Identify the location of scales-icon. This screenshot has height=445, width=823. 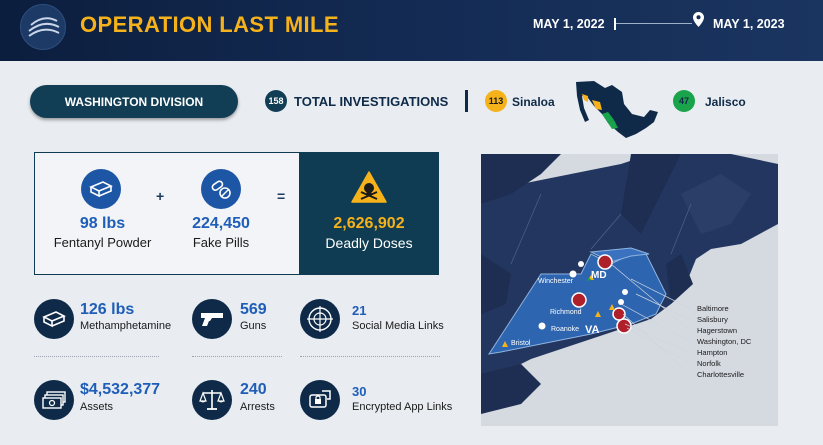
(212, 400).